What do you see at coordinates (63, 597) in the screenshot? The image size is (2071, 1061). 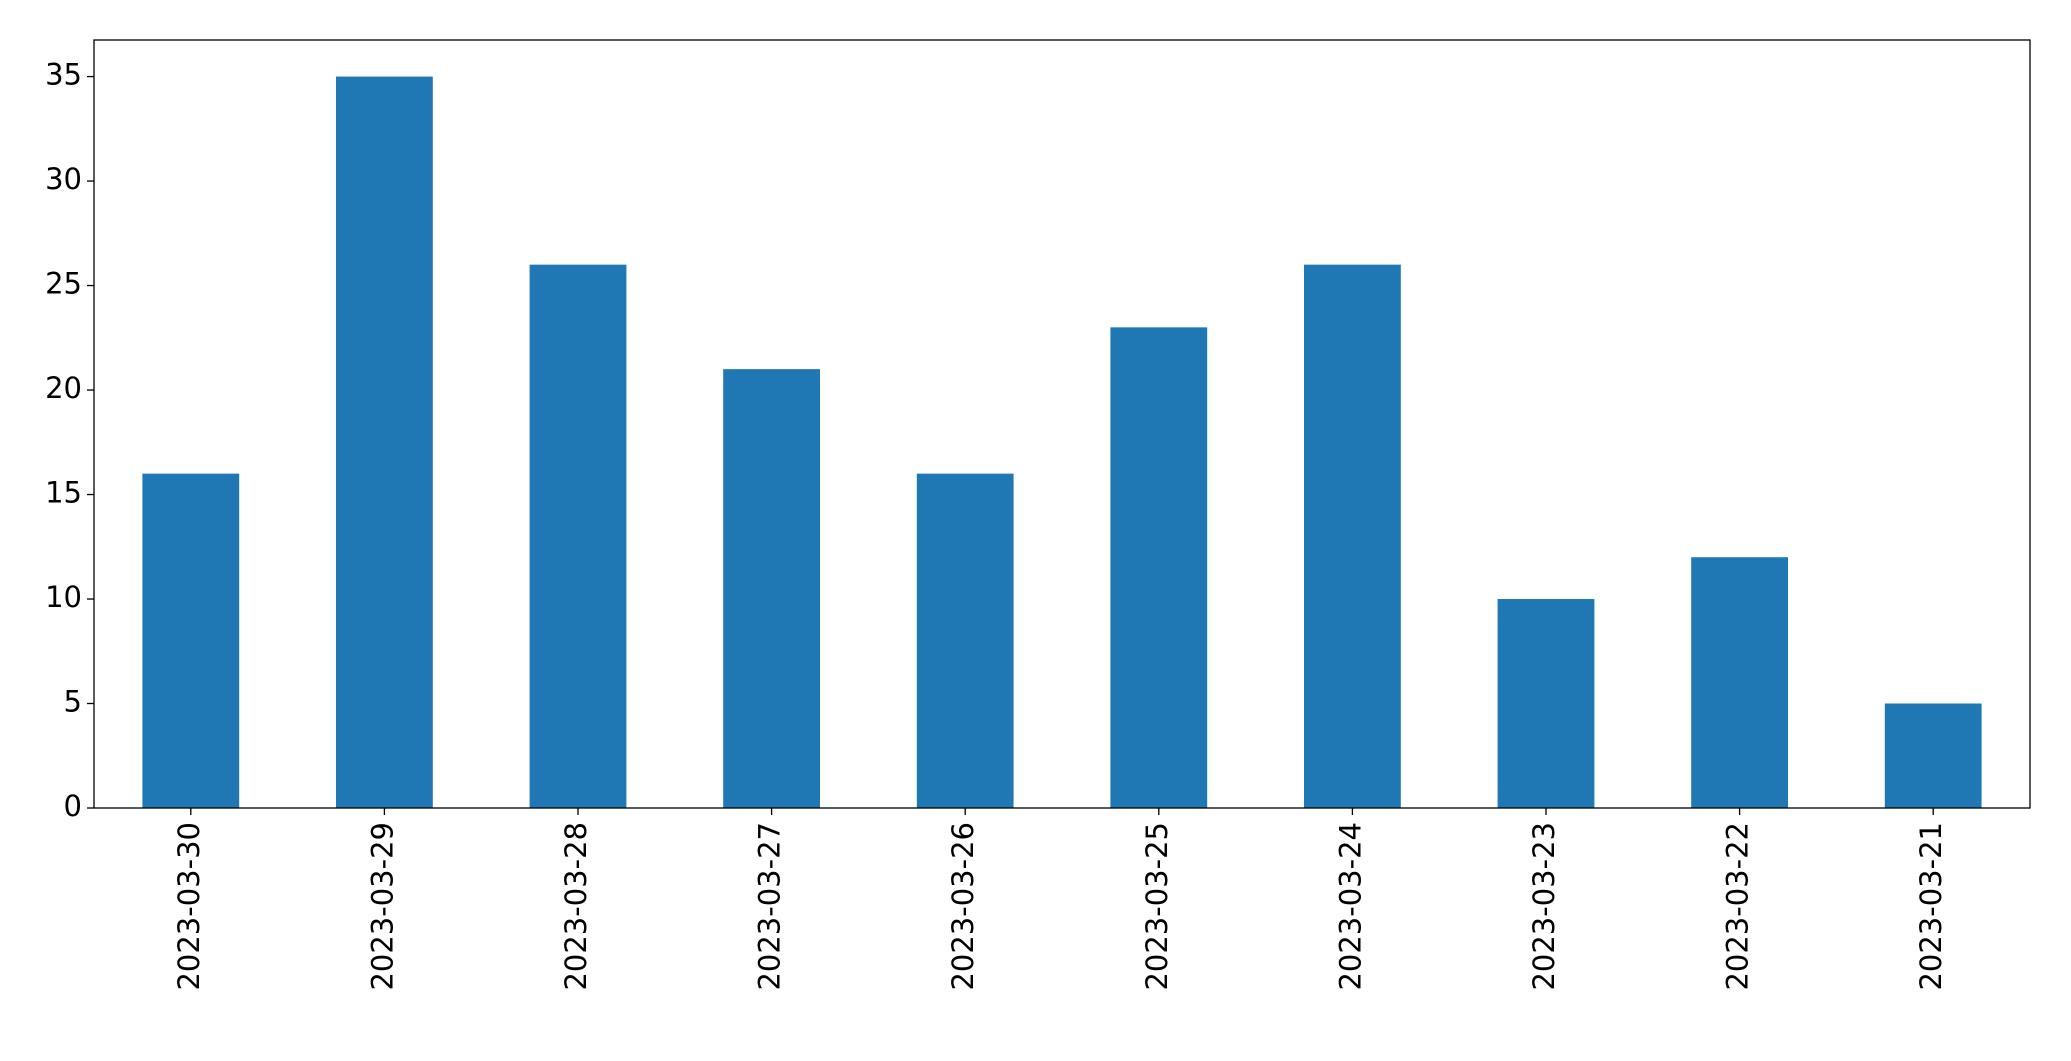 I see `y-tick-label: 10` at bounding box center [63, 597].